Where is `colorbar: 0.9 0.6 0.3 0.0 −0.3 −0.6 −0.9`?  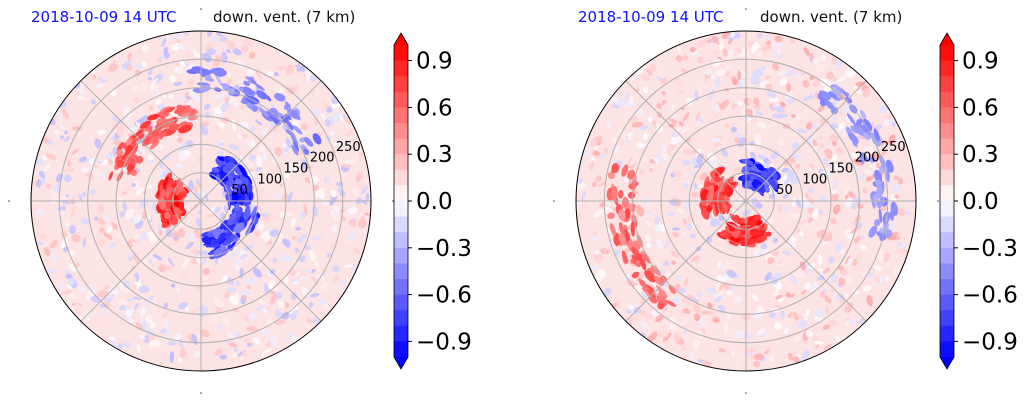 colorbar: 0.9 0.6 0.3 0.0 −0.3 −0.6 −0.9 is located at coordinates (432, 201).